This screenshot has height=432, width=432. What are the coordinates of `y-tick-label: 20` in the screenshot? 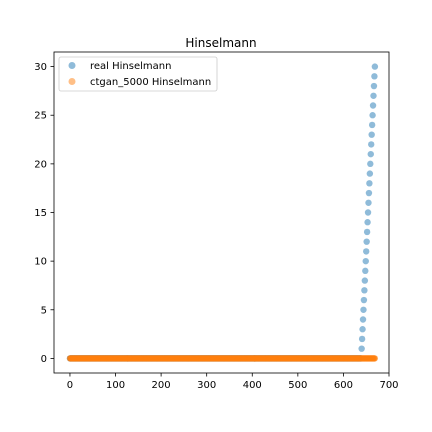 It's located at (40, 164).